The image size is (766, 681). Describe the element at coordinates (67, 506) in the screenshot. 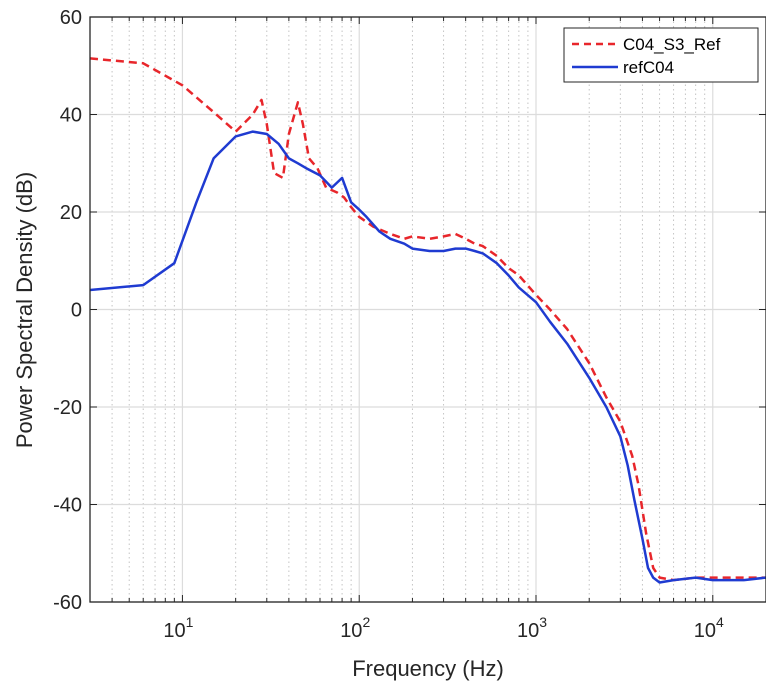

I see `y-tick-label: -40` at that location.